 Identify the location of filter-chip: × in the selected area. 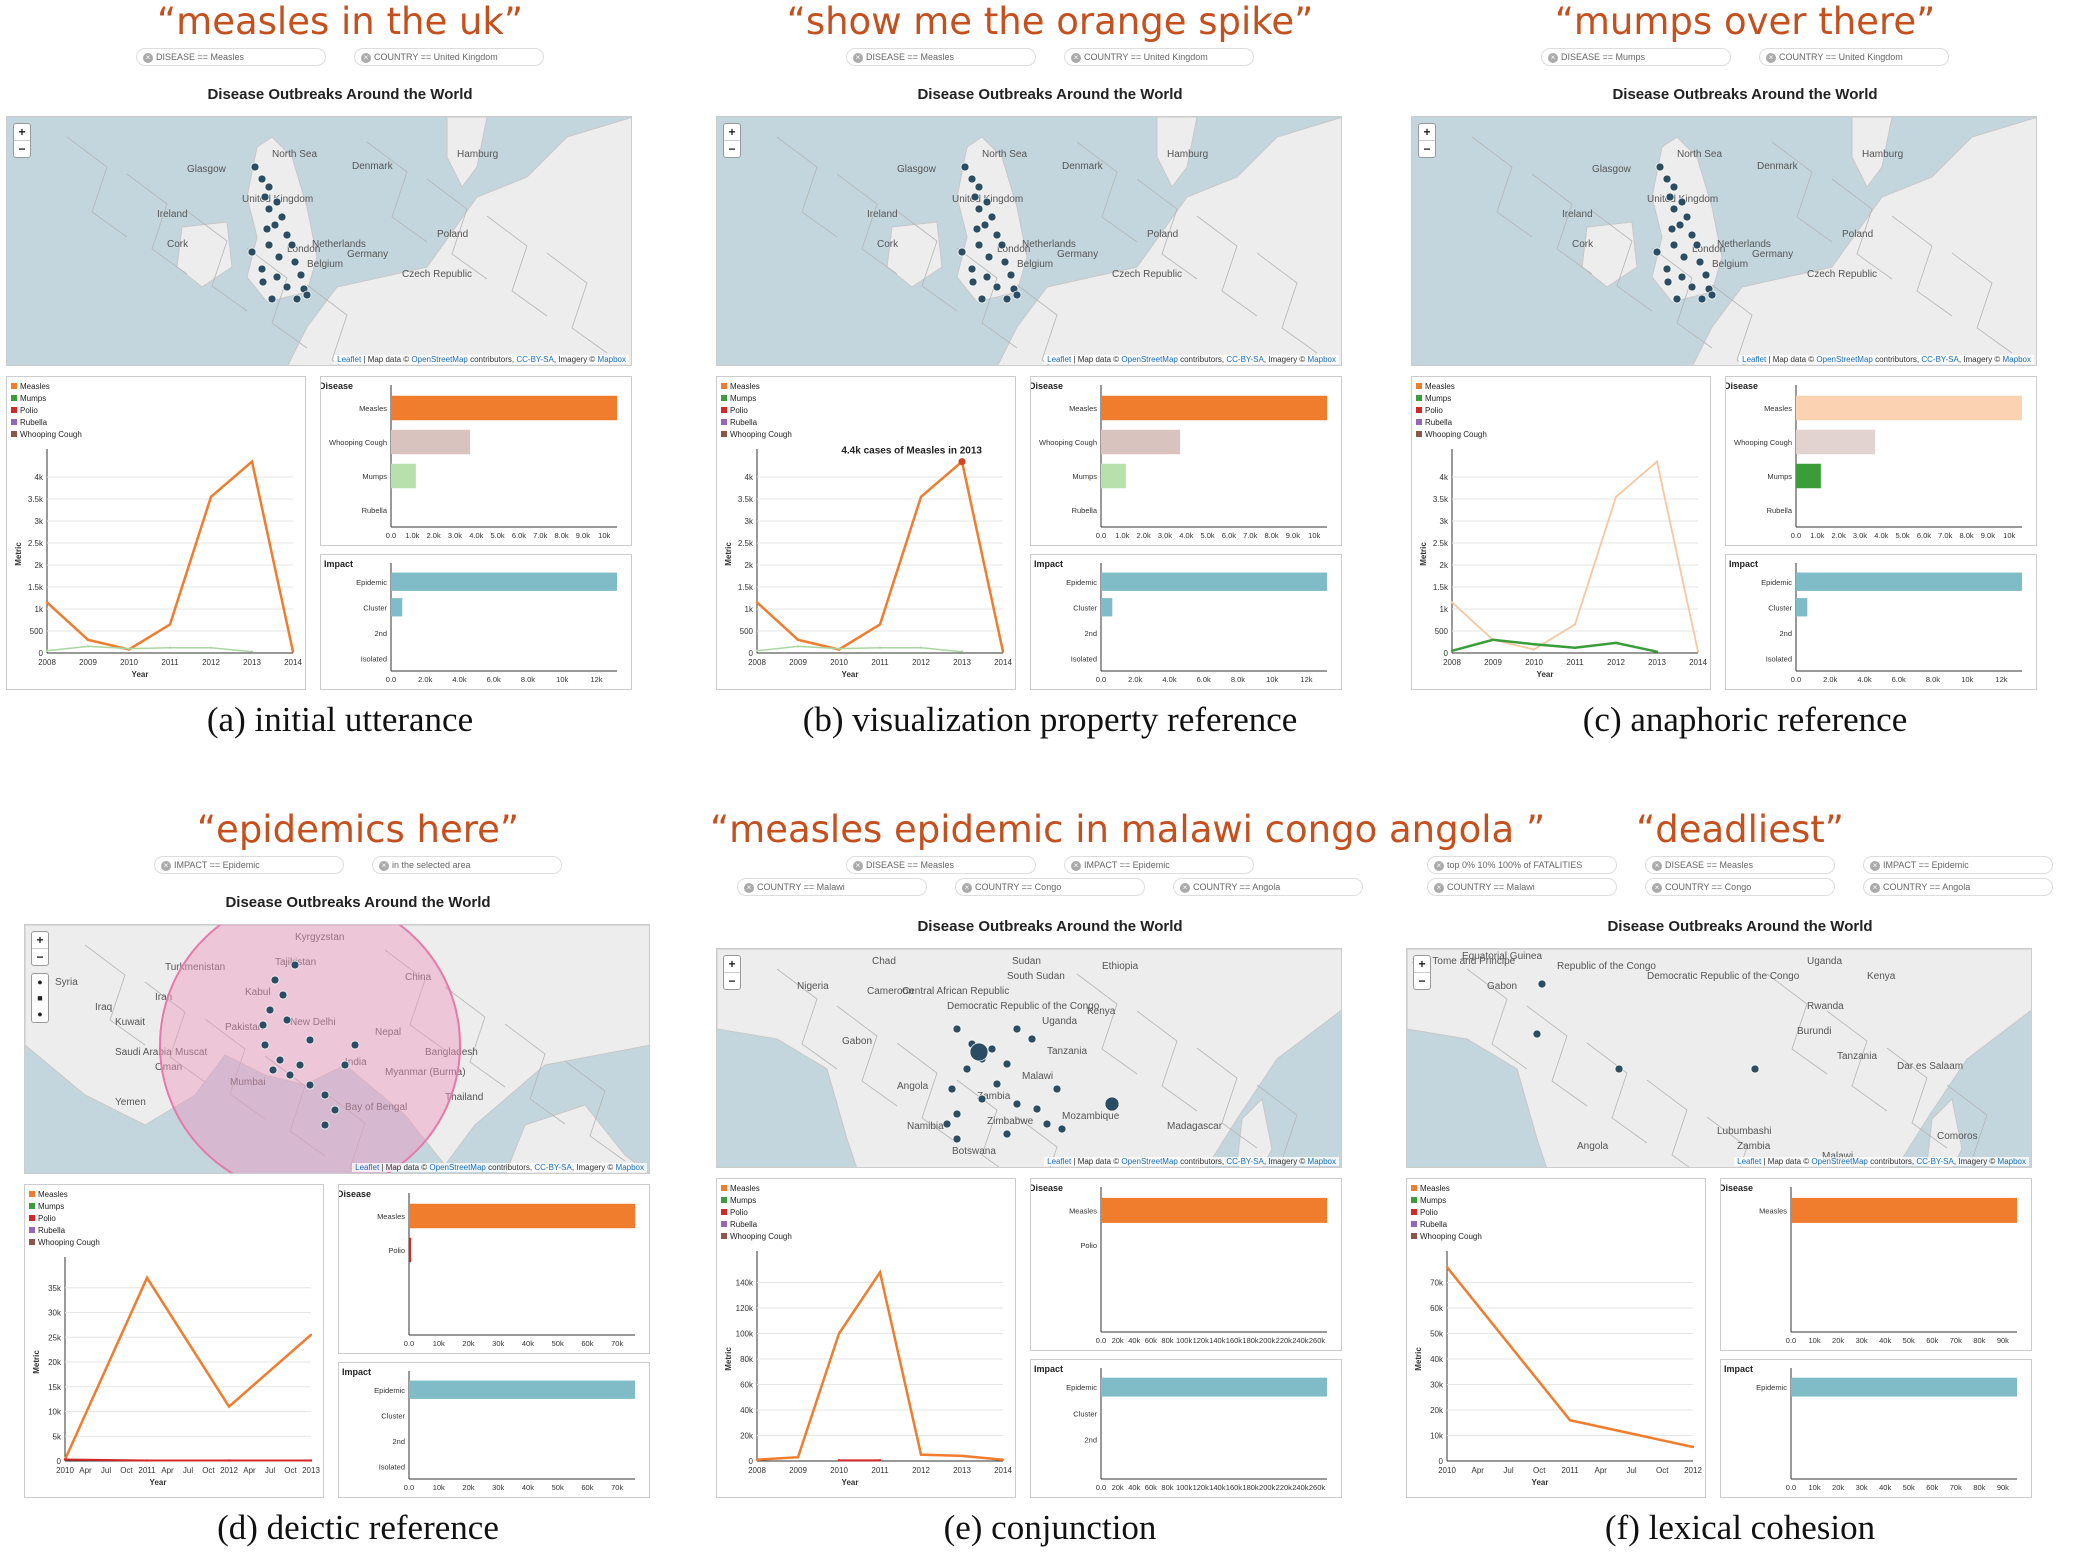
(467, 865).